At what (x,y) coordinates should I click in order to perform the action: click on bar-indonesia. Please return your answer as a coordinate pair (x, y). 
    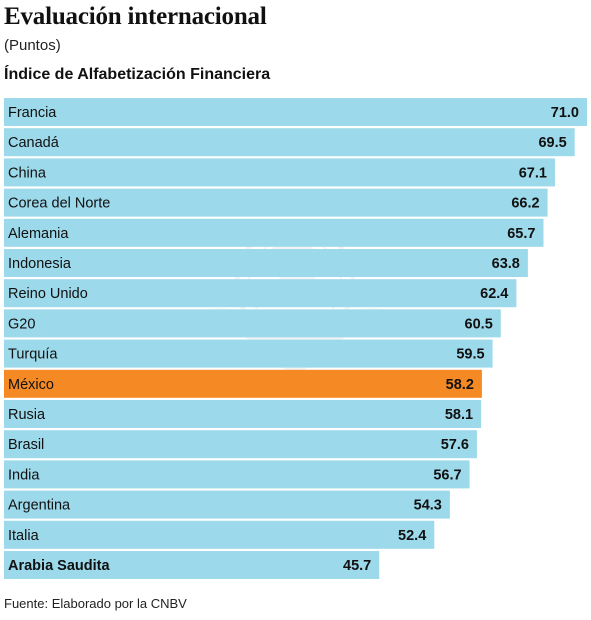
    Looking at the image, I should click on (266, 263).